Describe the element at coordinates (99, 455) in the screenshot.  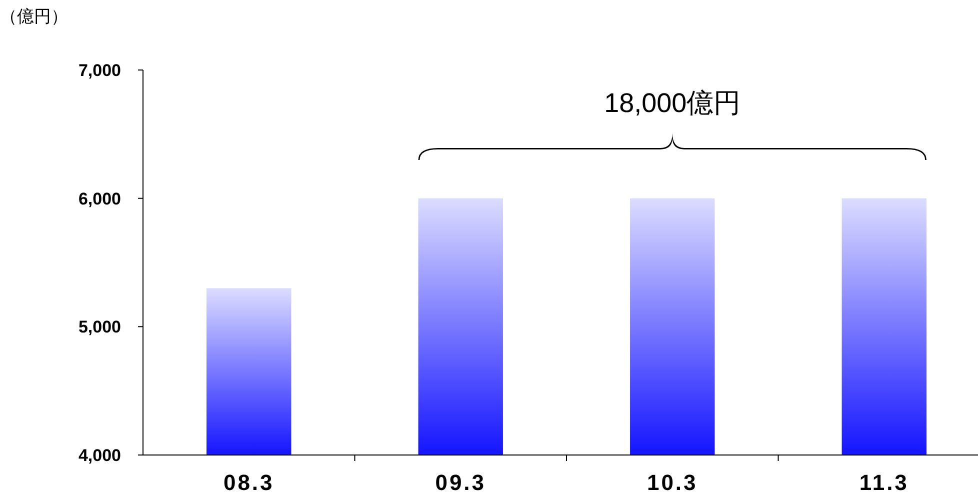
I see `y-tick-label: 4,000` at that location.